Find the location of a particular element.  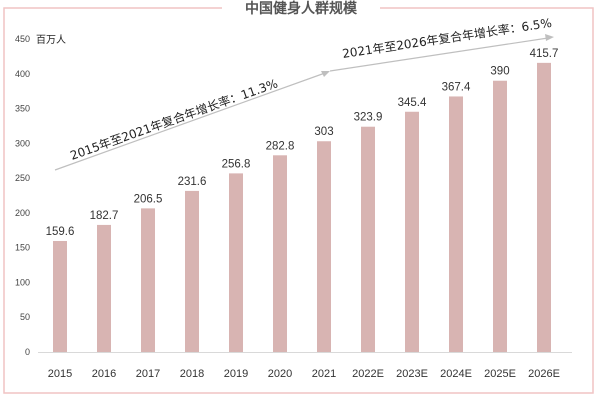

data-label: 256.8 is located at coordinates (236, 164).